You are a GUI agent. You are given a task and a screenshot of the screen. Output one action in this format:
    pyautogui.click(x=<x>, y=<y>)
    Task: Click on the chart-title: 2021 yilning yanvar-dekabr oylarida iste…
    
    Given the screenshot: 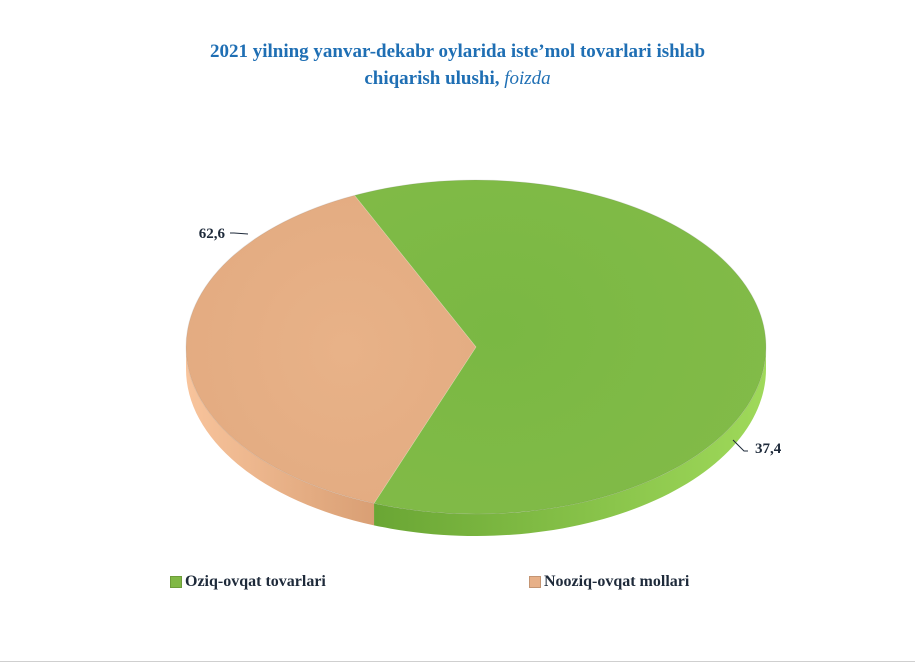 What is the action you would take?
    pyautogui.click(x=457, y=65)
    